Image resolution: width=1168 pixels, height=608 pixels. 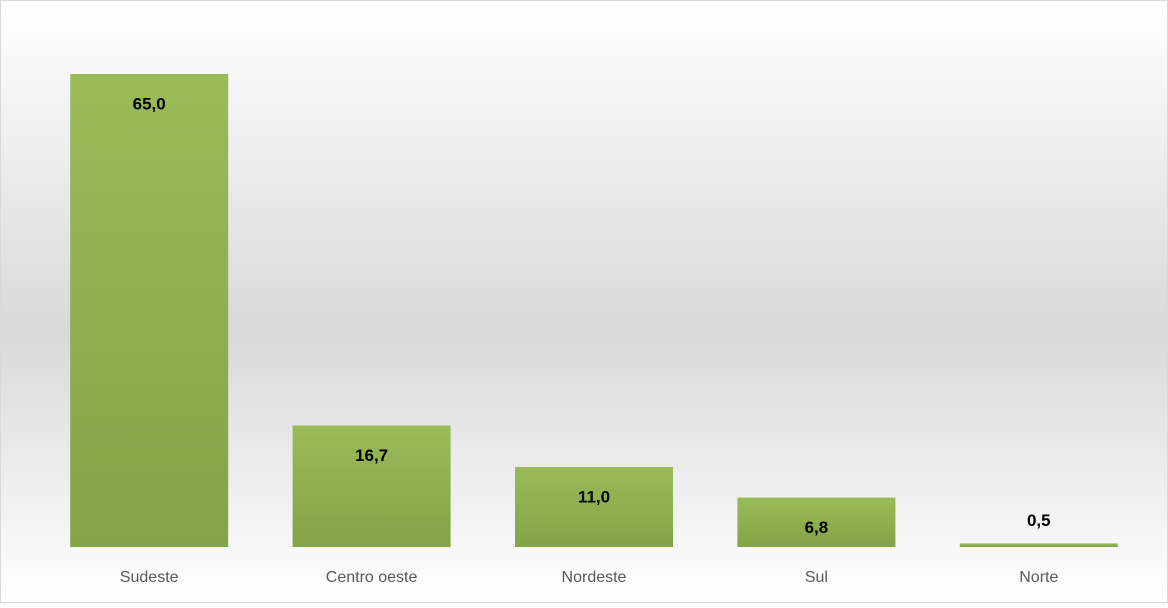 What do you see at coordinates (594, 577) in the screenshot?
I see `x-tick-label: Nordeste` at bounding box center [594, 577].